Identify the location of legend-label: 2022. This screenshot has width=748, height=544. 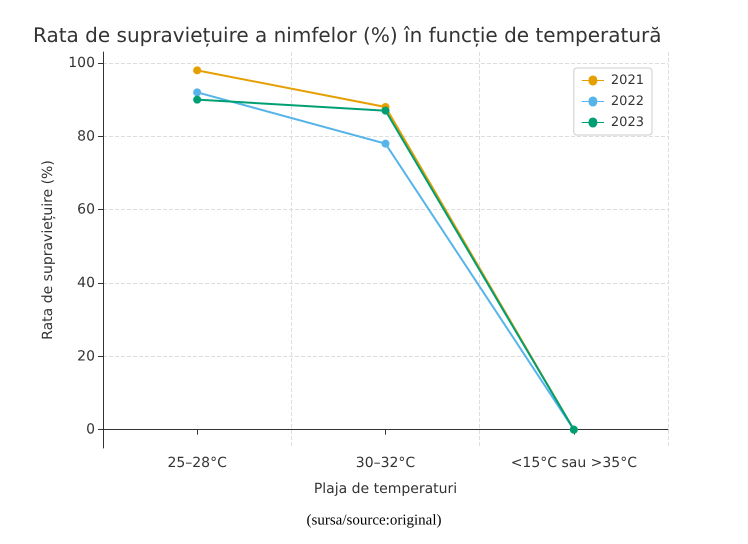
(627, 101).